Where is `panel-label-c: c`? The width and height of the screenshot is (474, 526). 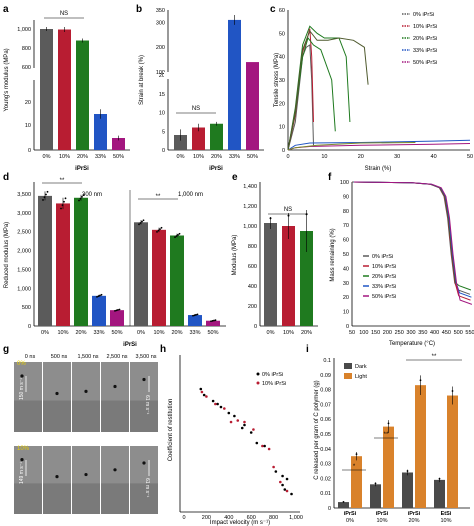 panel-label-c: c is located at coordinates (273, 9).